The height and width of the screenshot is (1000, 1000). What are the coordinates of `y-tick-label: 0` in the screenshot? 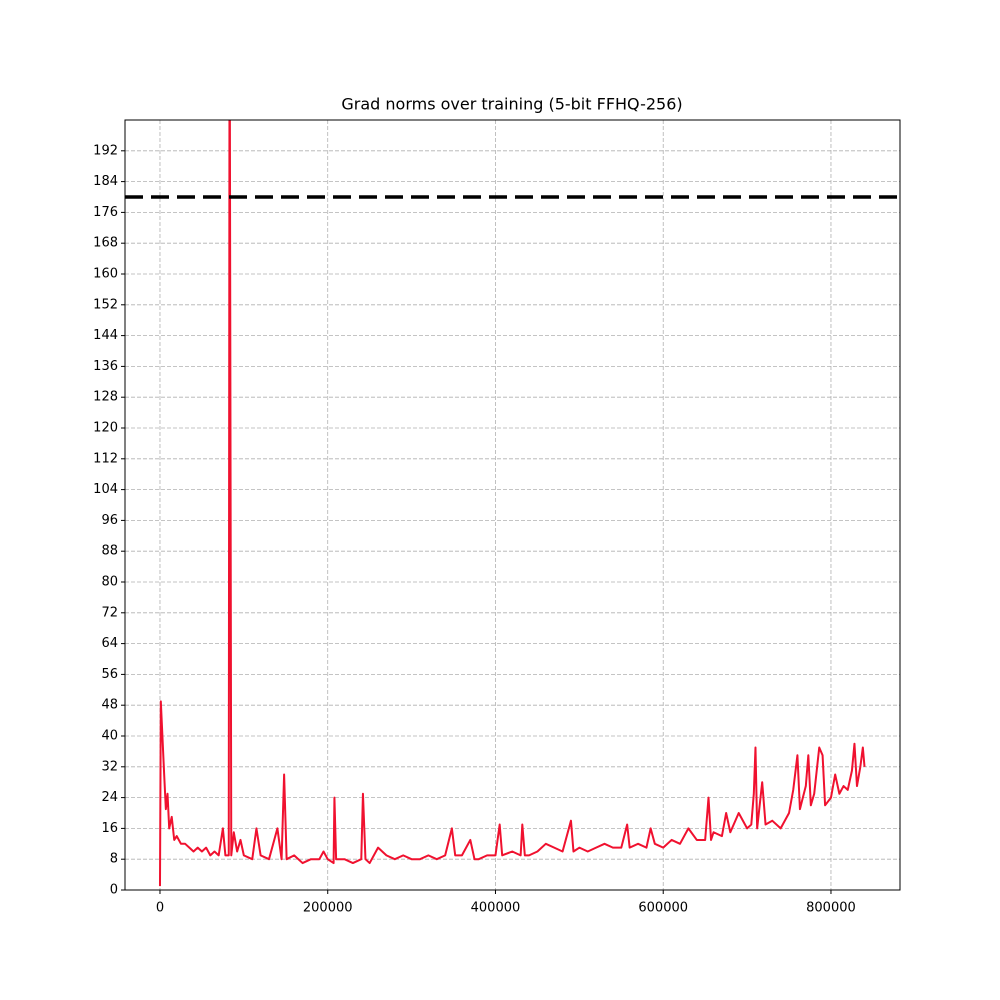 It's located at (114, 890).